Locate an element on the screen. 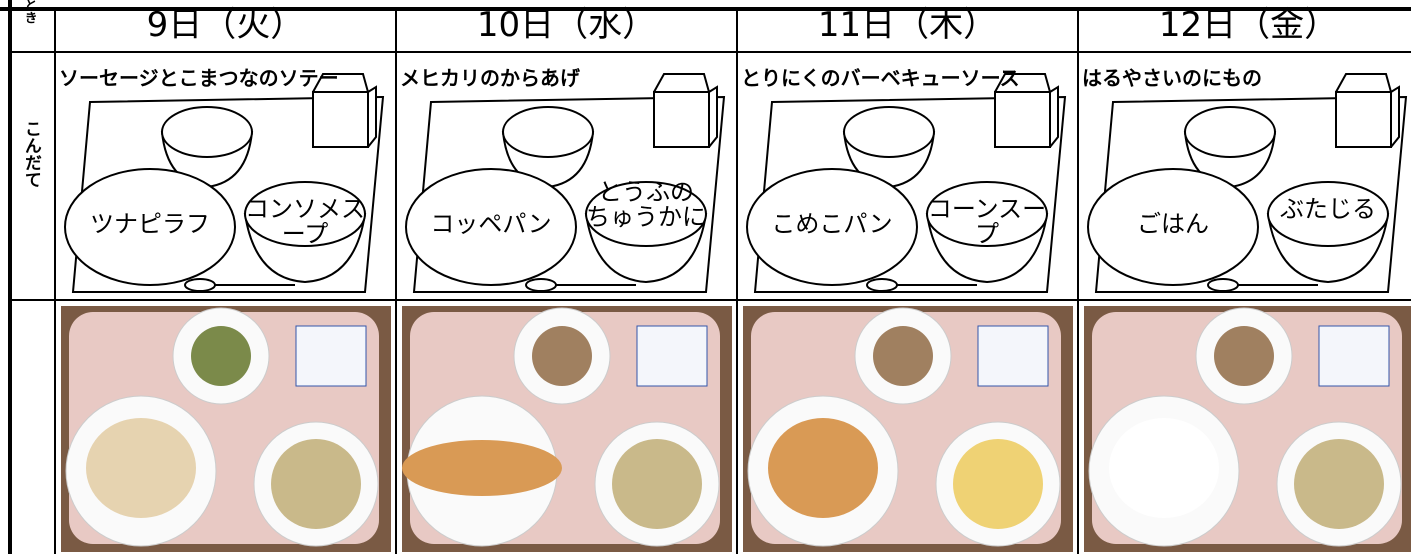 Image resolution: width=1411 pixels, height=554 pixels. food-label: コッペパン is located at coordinates (491, 224).